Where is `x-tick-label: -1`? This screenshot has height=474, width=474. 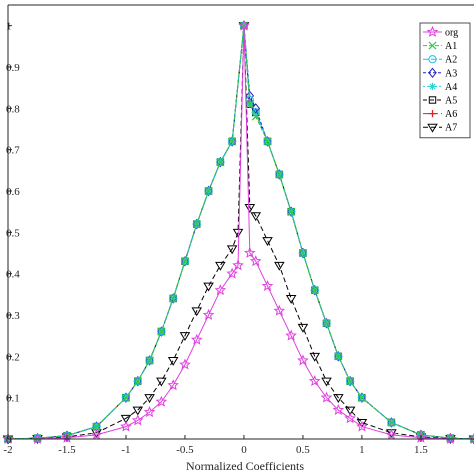 x-tick-label: -1 is located at coordinates (125, 450).